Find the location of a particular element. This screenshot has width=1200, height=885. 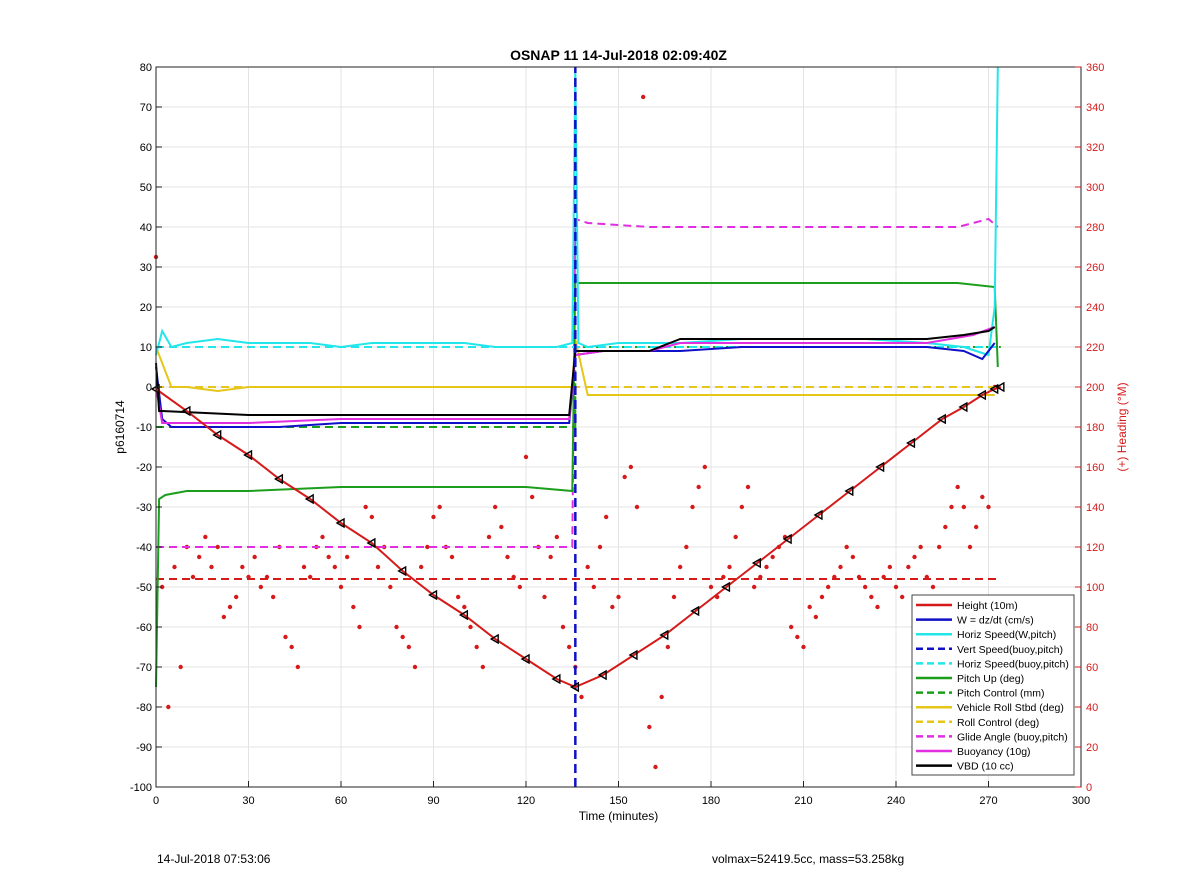

x-tick-label: 0 is located at coordinates (156, 801).